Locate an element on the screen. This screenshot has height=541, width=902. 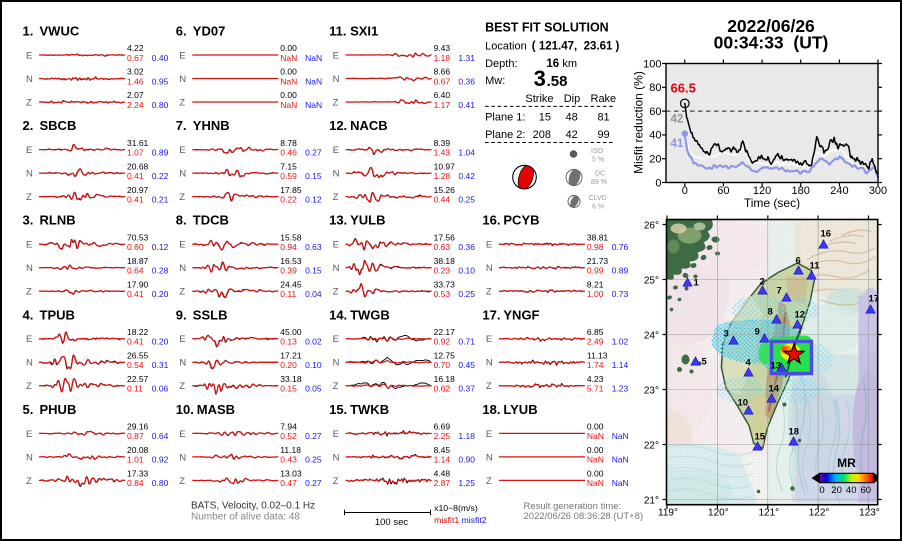
svg-text: 0.64 is located at coordinates (160, 436).